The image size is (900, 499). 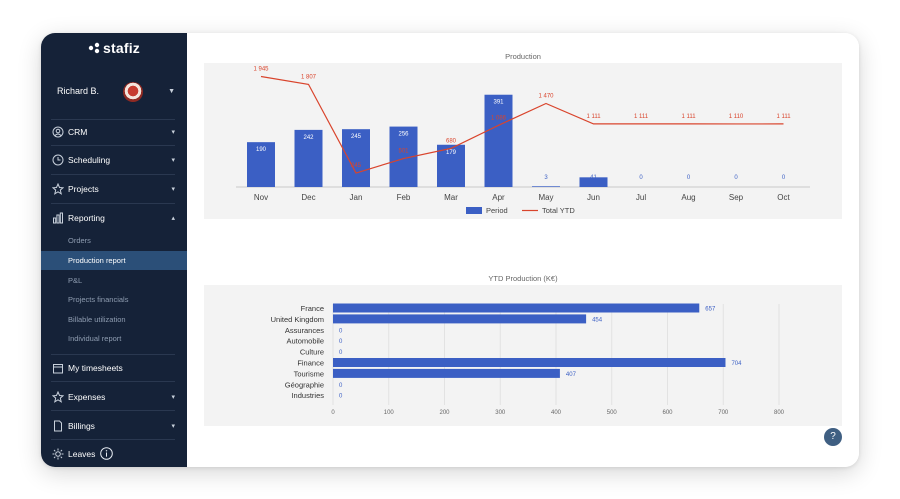 I want to click on nav-label: Leaves, so click(x=82, y=454).